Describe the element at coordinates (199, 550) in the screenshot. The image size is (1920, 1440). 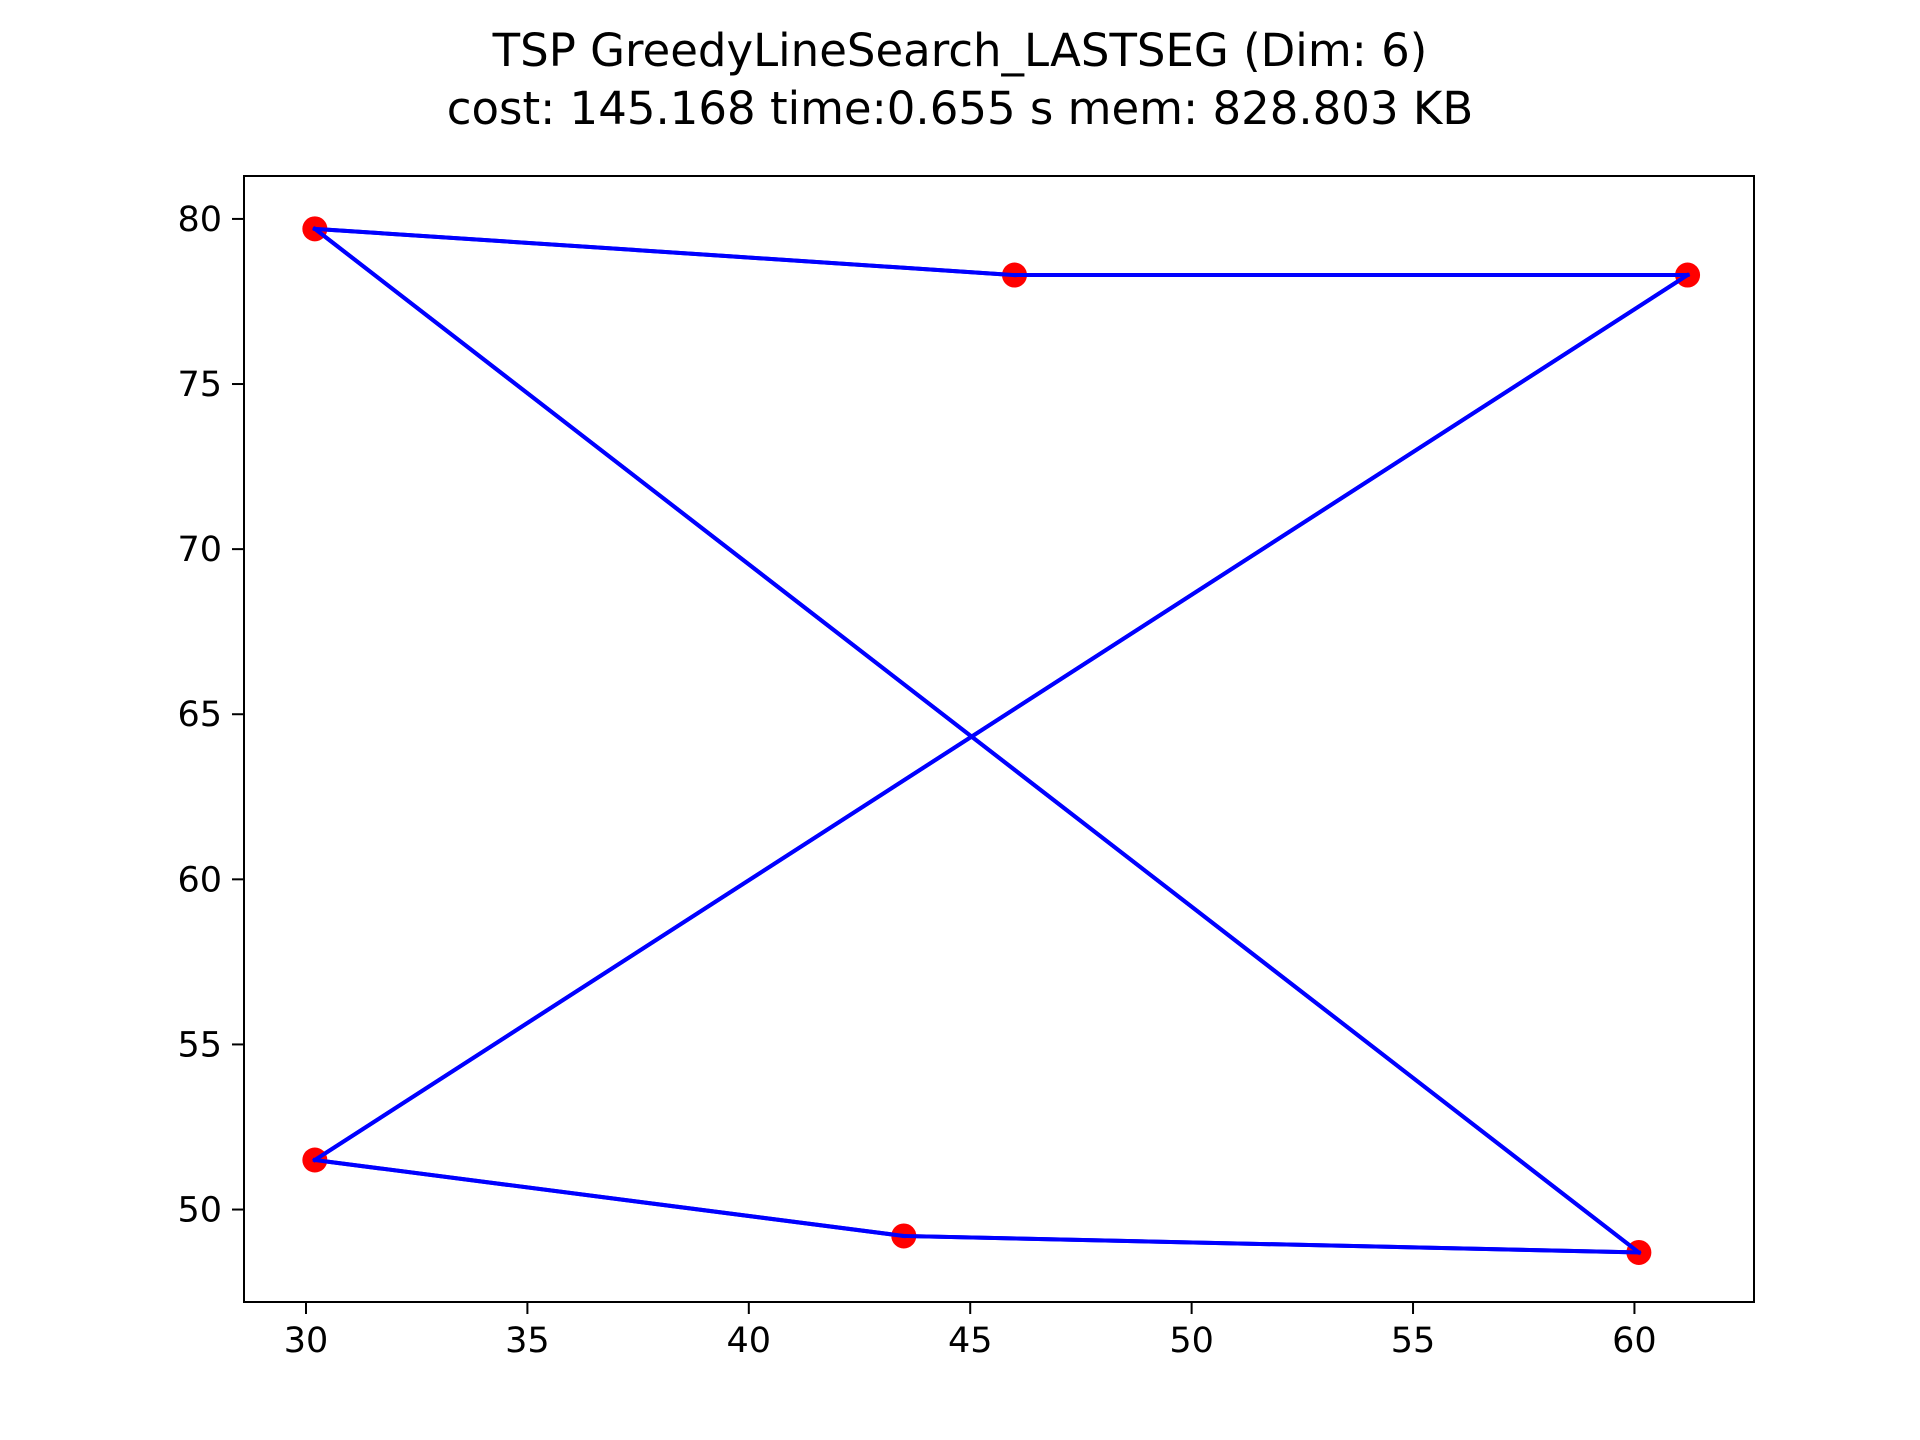
I see `y-tick-label: 70` at that location.